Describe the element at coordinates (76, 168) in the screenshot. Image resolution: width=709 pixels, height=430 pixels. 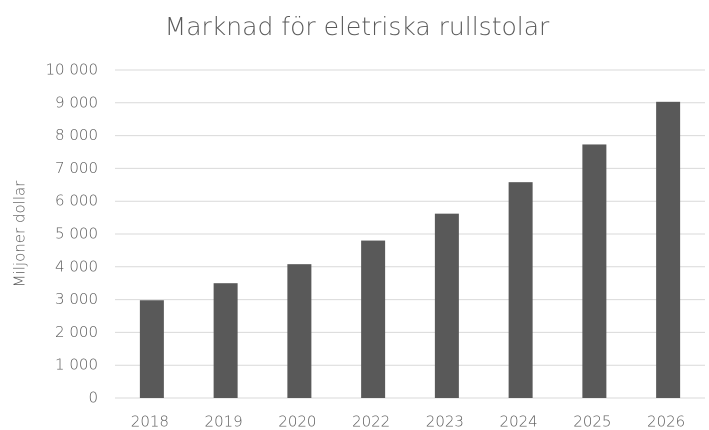
I see `y-tick-label: 7 000` at that location.